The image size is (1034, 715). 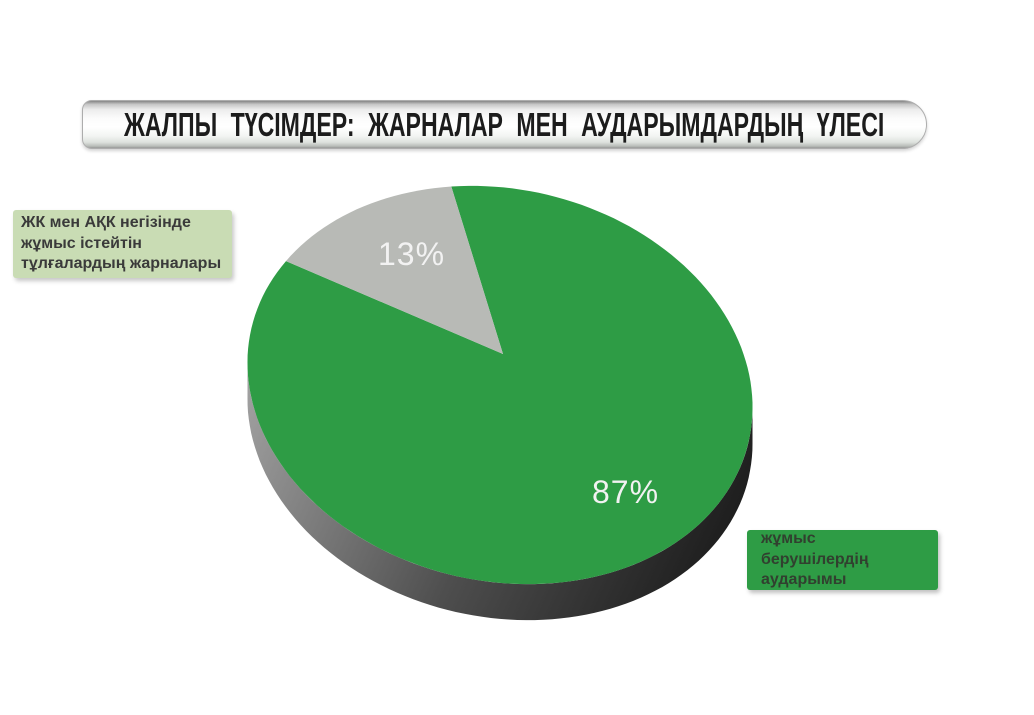 I want to click on legend-line: аударымы, so click(x=804, y=580).